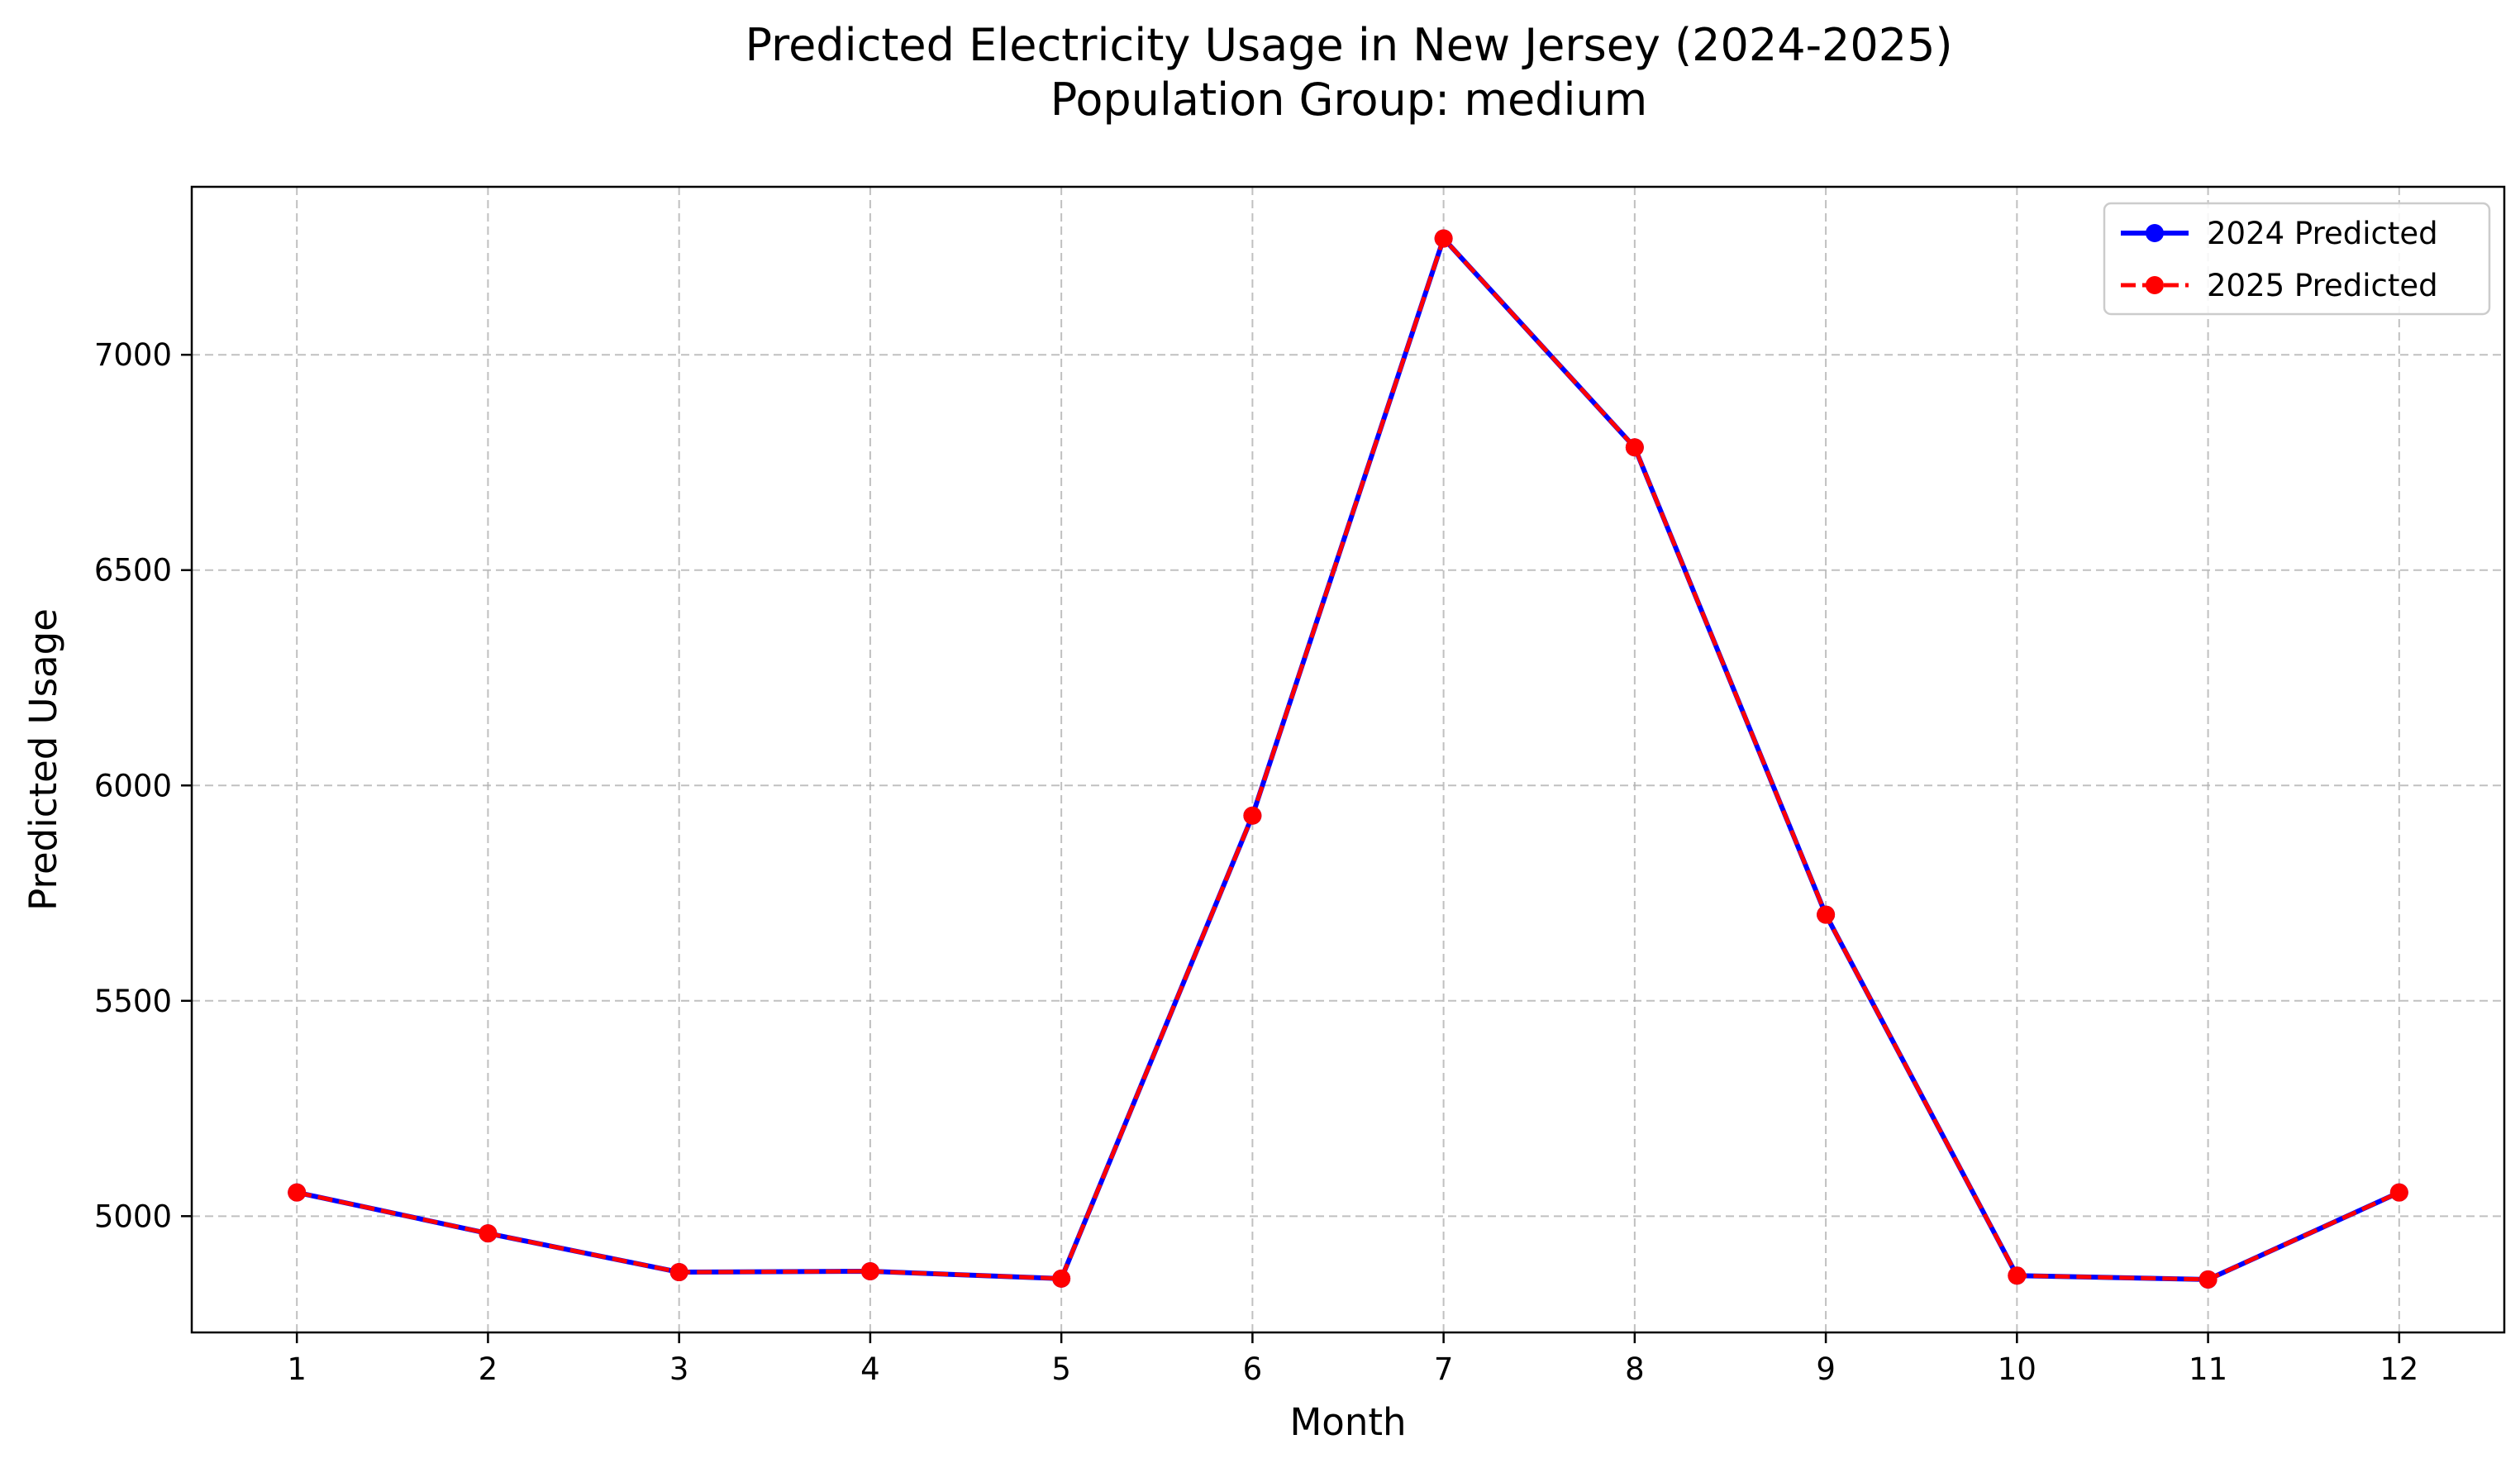 This screenshot has height=1468, width=2520. I want to click on x-axis-label: Month, so click(1347, 1422).